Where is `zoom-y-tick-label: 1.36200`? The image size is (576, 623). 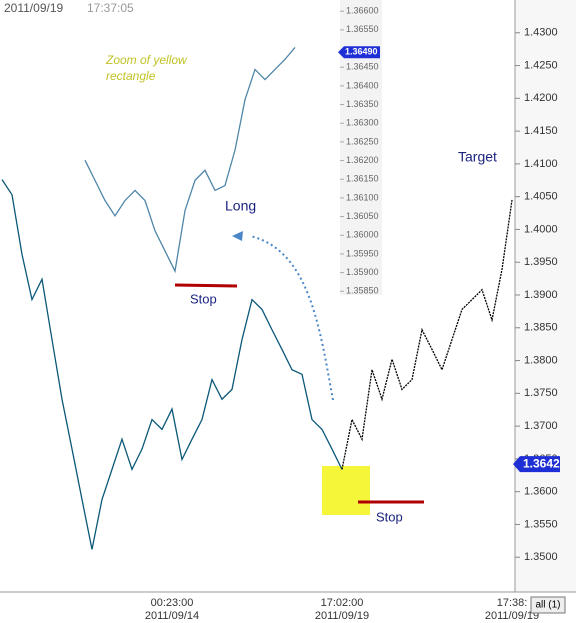 zoom-y-tick-label: 1.36200 is located at coordinates (362, 160).